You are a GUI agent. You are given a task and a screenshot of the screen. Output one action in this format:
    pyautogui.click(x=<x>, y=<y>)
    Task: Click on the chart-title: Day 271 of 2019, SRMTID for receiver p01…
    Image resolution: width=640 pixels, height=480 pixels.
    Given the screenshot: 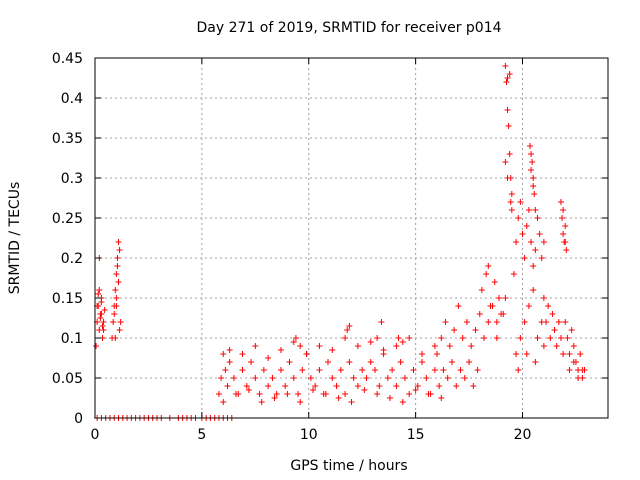 What is the action you would take?
    pyautogui.click(x=348, y=28)
    